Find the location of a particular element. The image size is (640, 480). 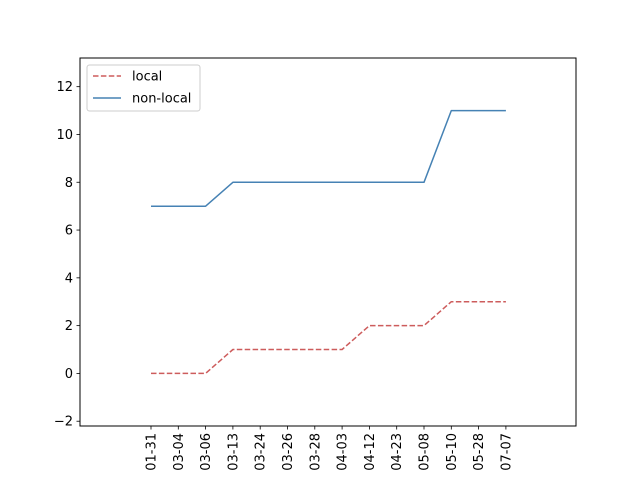

x-tick-label: 03-06 is located at coordinates (206, 452).